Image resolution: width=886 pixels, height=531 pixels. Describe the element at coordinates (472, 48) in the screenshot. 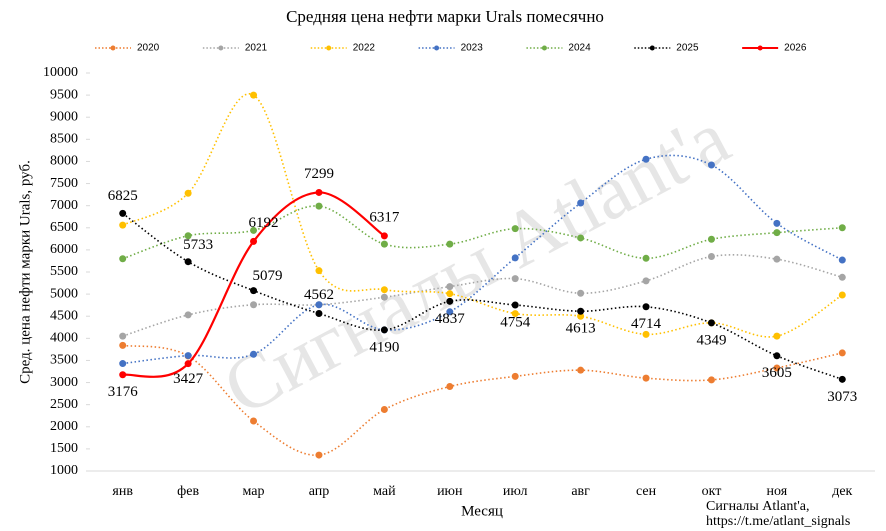

I see `legend-label: 2023` at that location.